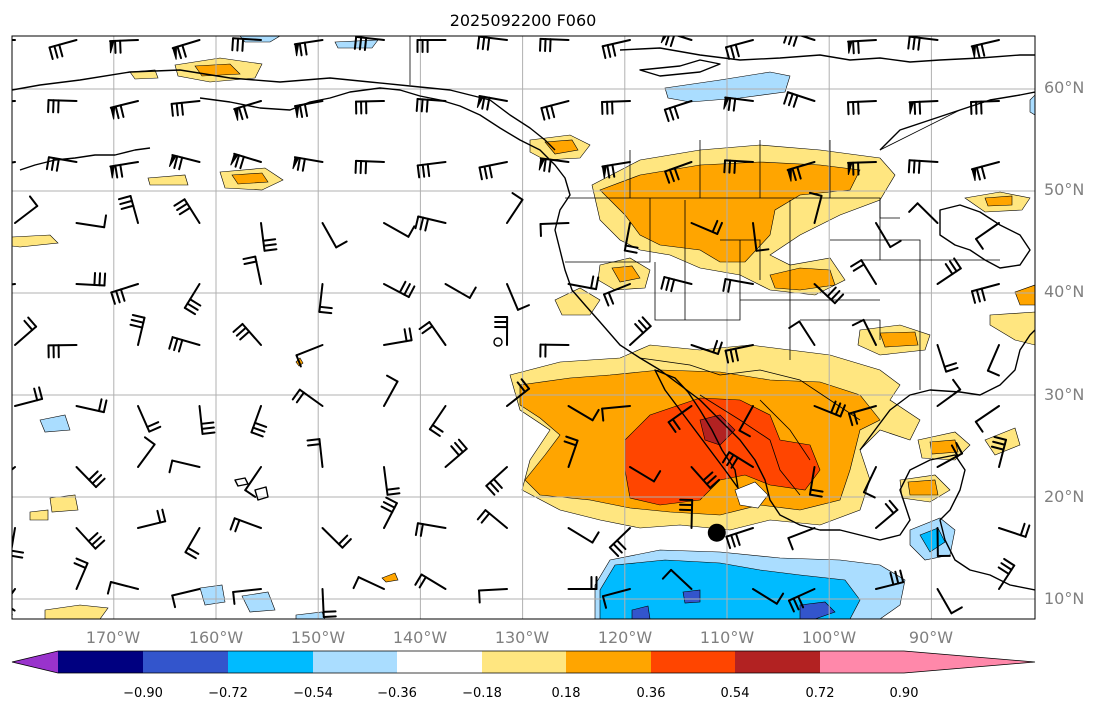 This screenshot has width=1105, height=712. What do you see at coordinates (625, 637) in the screenshot?
I see `lon-label-120w: 120°W` at bounding box center [625, 637].